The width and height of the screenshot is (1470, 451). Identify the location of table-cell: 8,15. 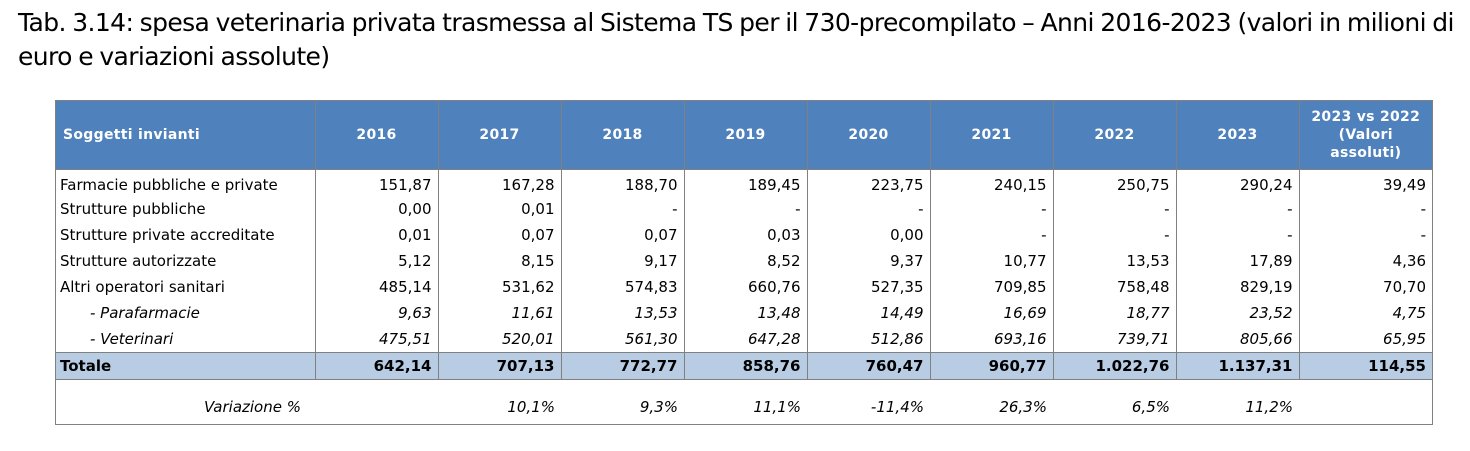
(499, 261).